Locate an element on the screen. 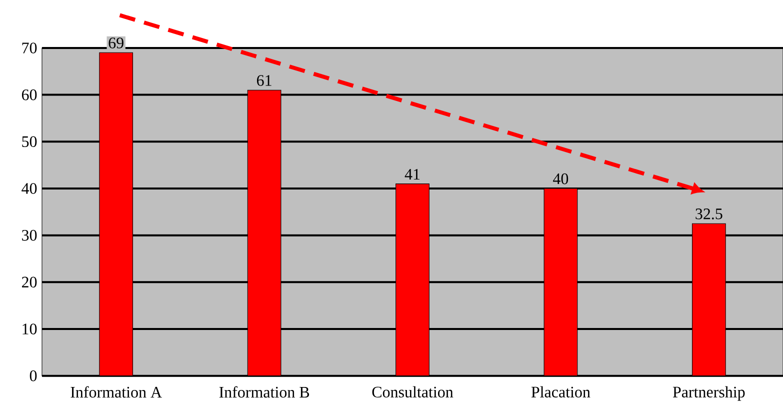  y-tick-label: 0 is located at coordinates (33, 376).